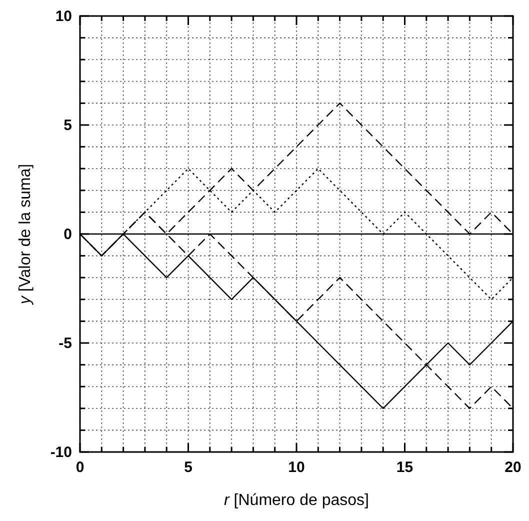 This screenshot has height=521, width=529. Describe the element at coordinates (61, 452) in the screenshot. I see `y-tick-label: -10` at that location.